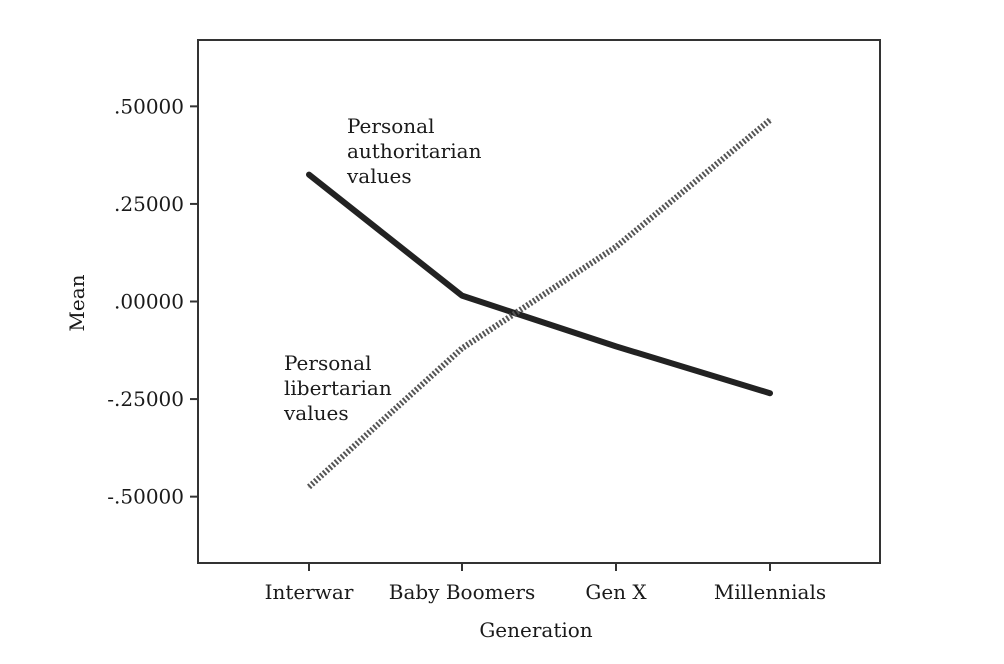 The width and height of the screenshot is (1004, 664). Describe the element at coordinates (535, 630) in the screenshot. I see `x-axis-title: Generation` at that location.